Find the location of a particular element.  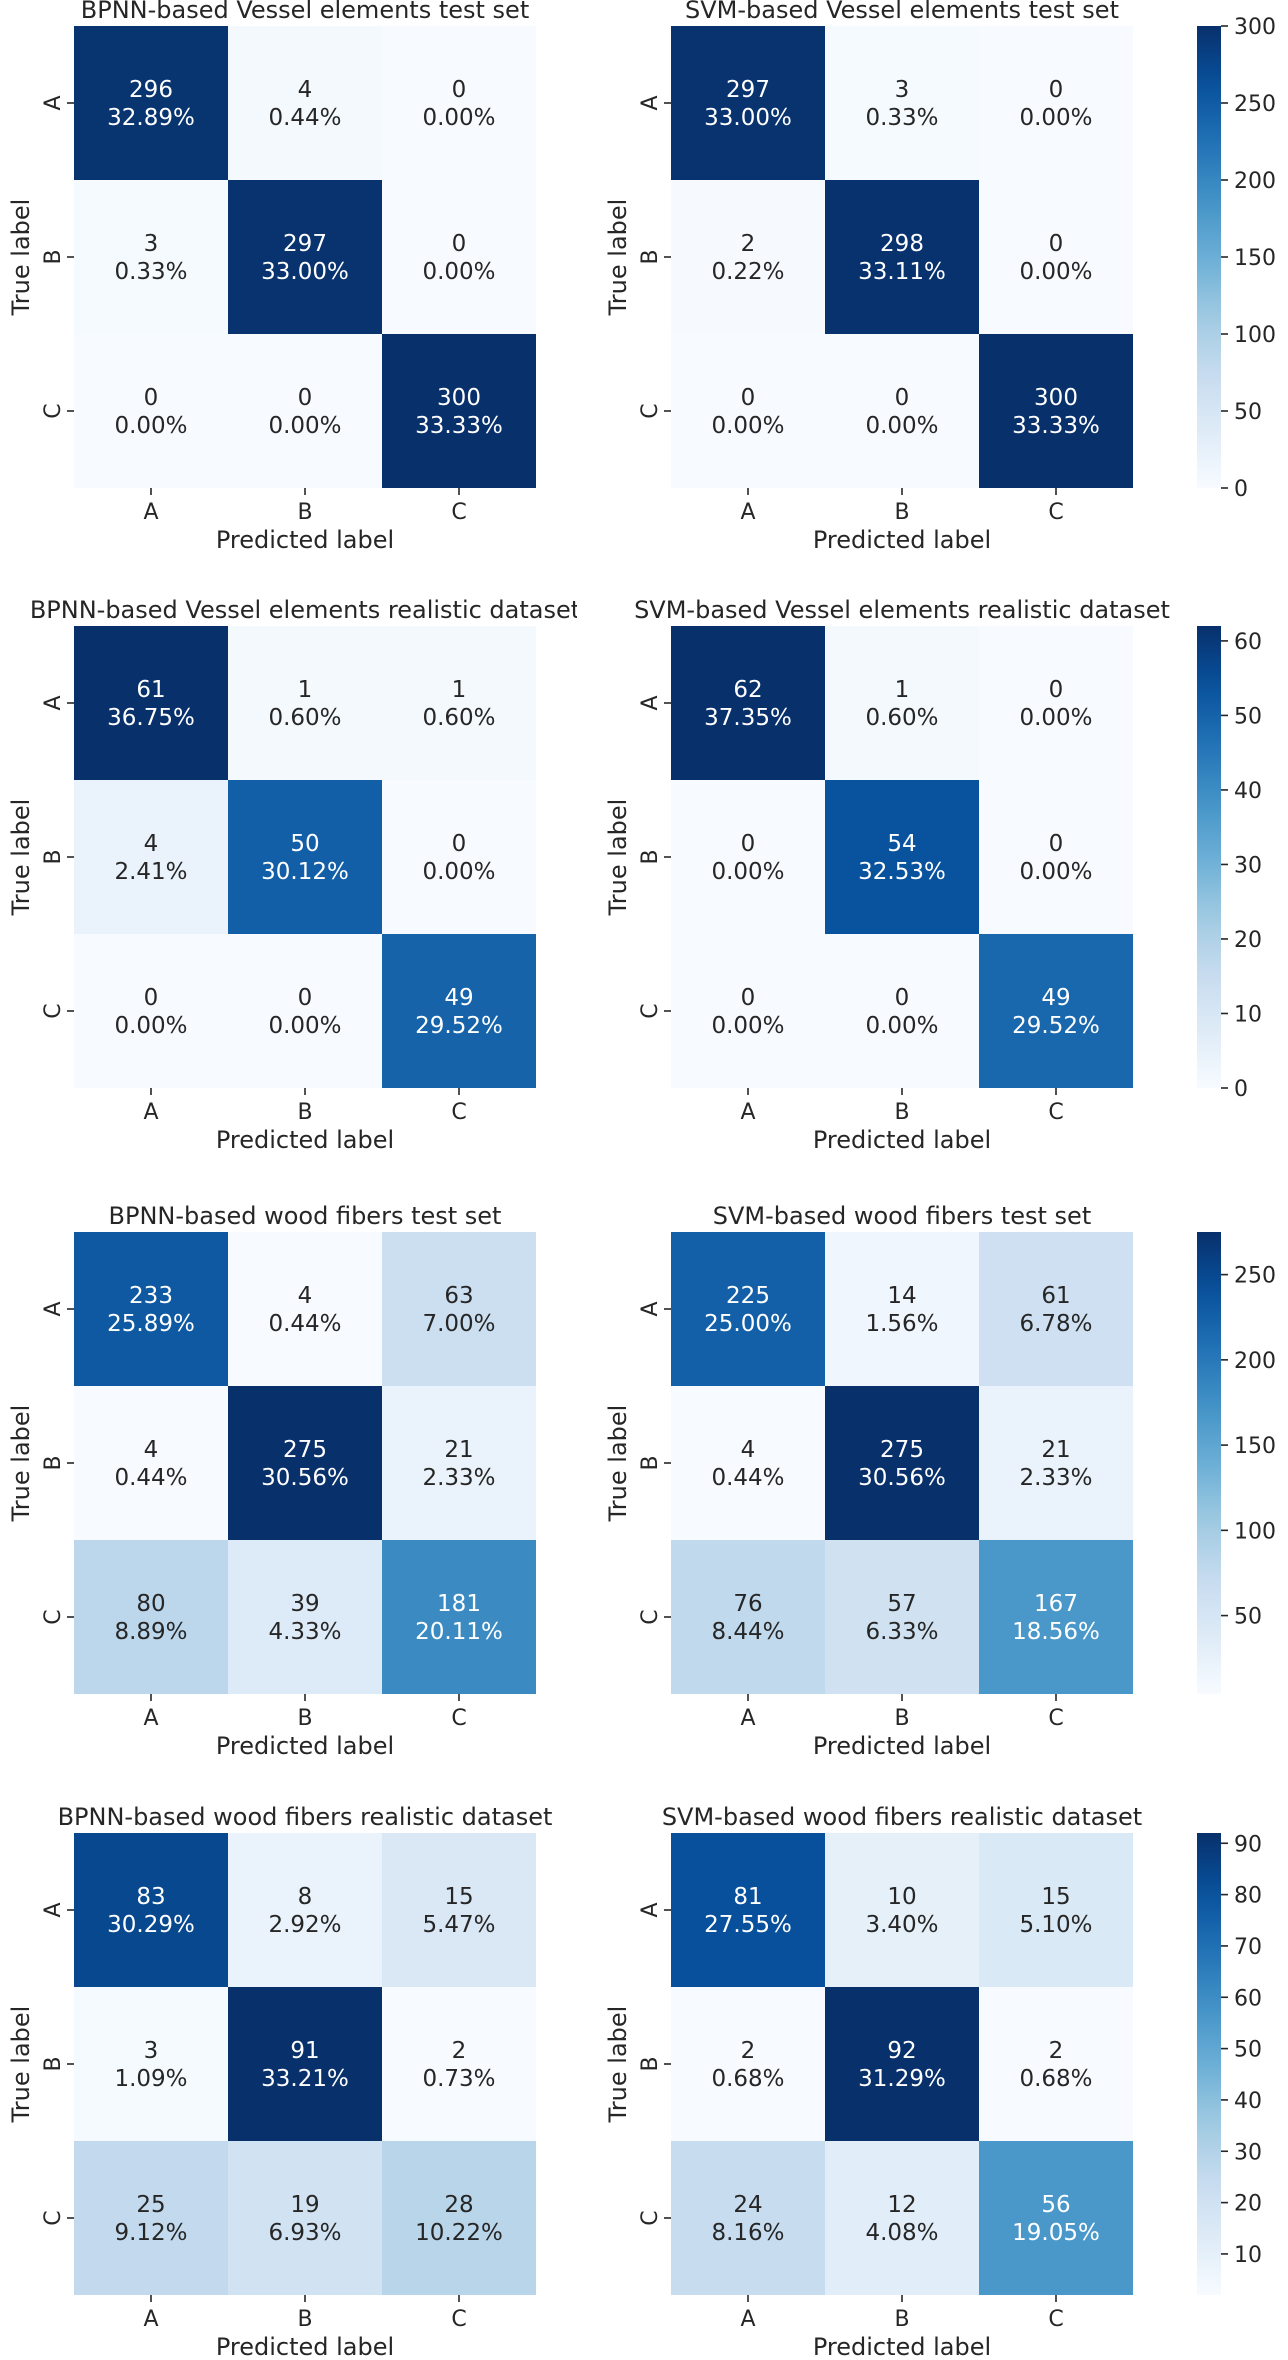

cell-percent-label: 7.00% is located at coordinates (458, 1324).